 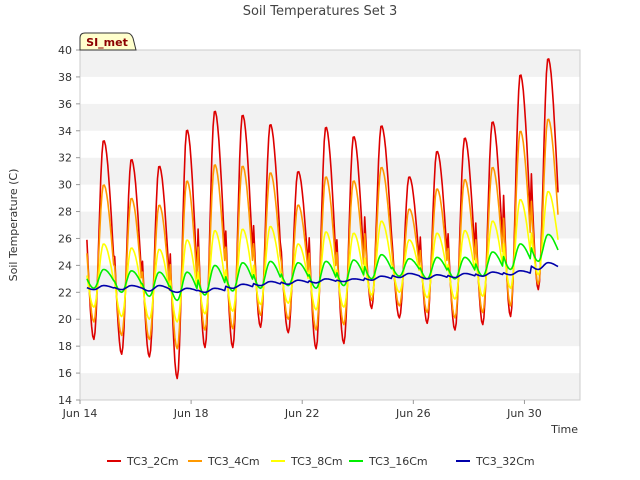 I want to click on y-tick-label: 28, so click(x=65, y=212).